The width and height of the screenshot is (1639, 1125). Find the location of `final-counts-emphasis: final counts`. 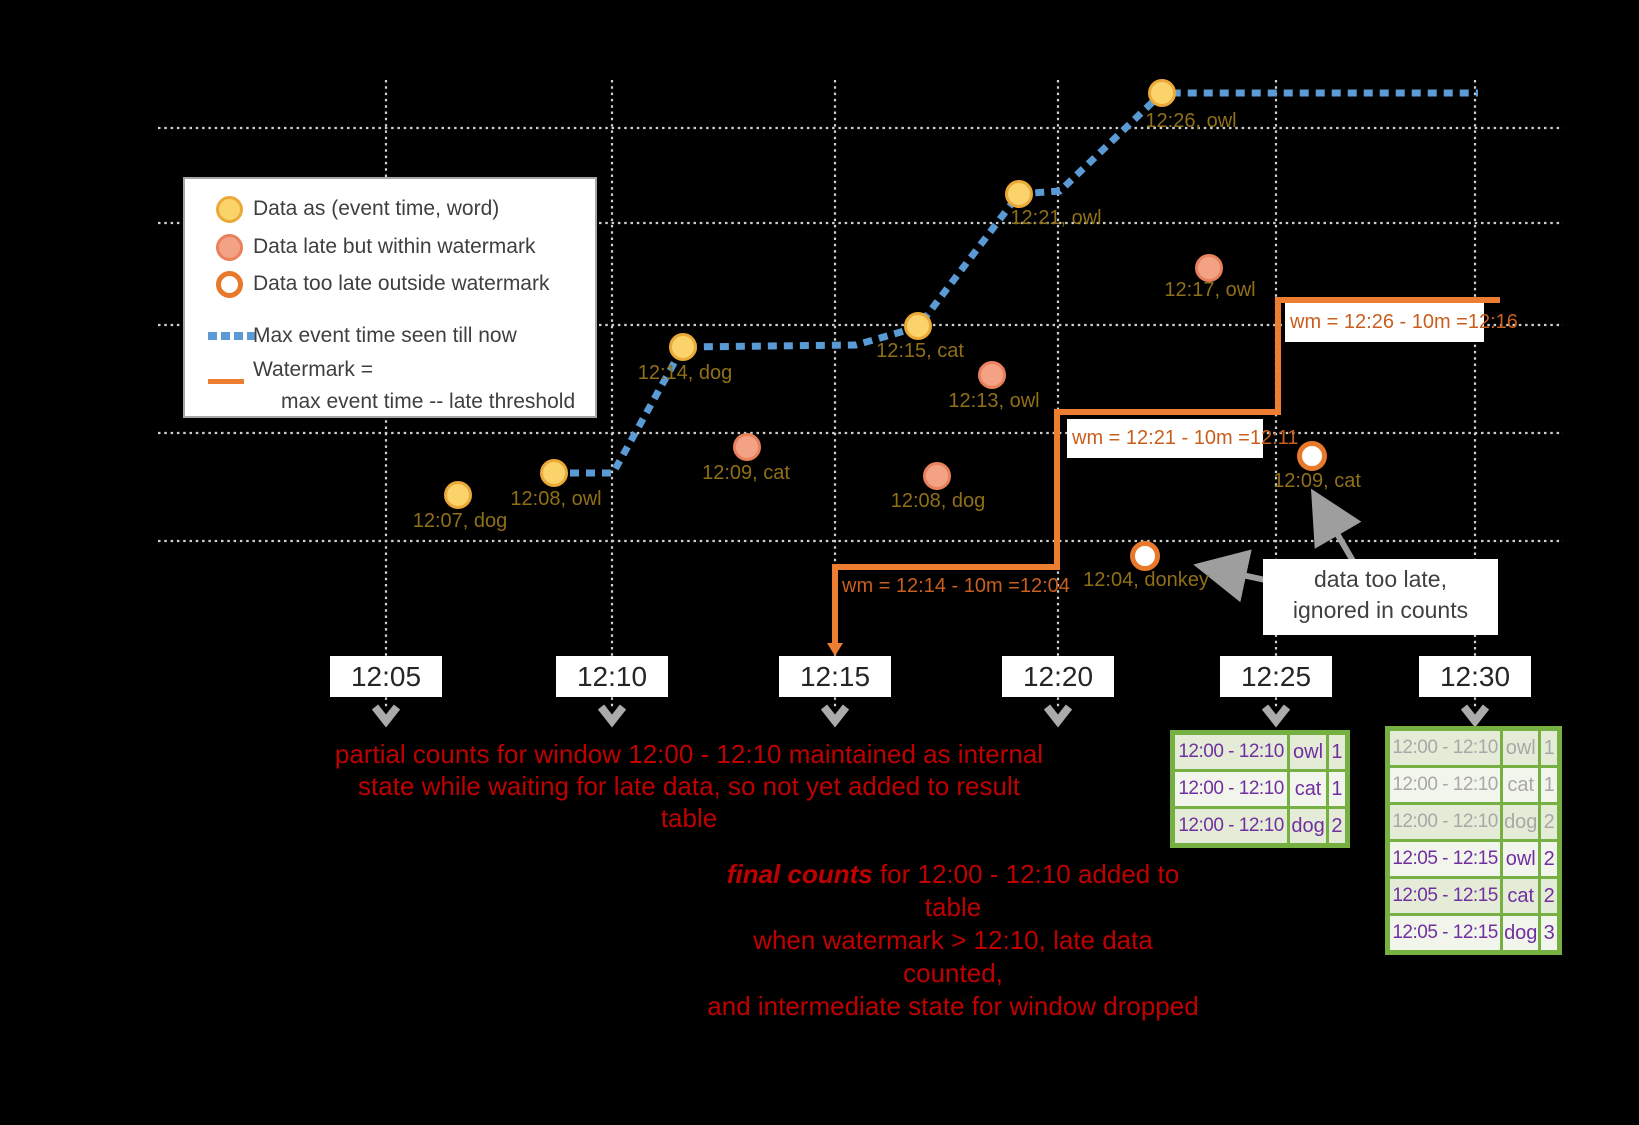

final-counts-emphasis: final counts is located at coordinates (799, 874).